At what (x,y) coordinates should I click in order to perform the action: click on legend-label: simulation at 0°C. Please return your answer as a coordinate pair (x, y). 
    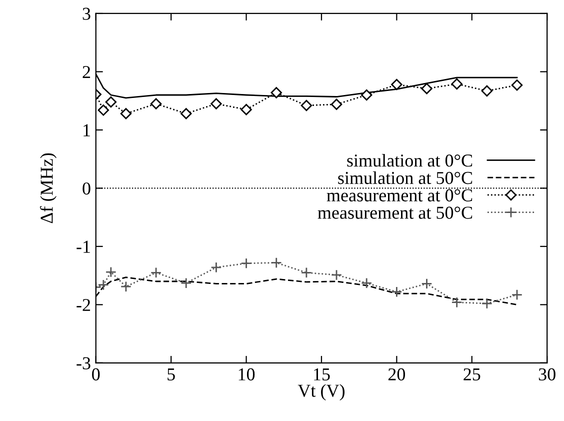
    Looking at the image, I should click on (409, 160).